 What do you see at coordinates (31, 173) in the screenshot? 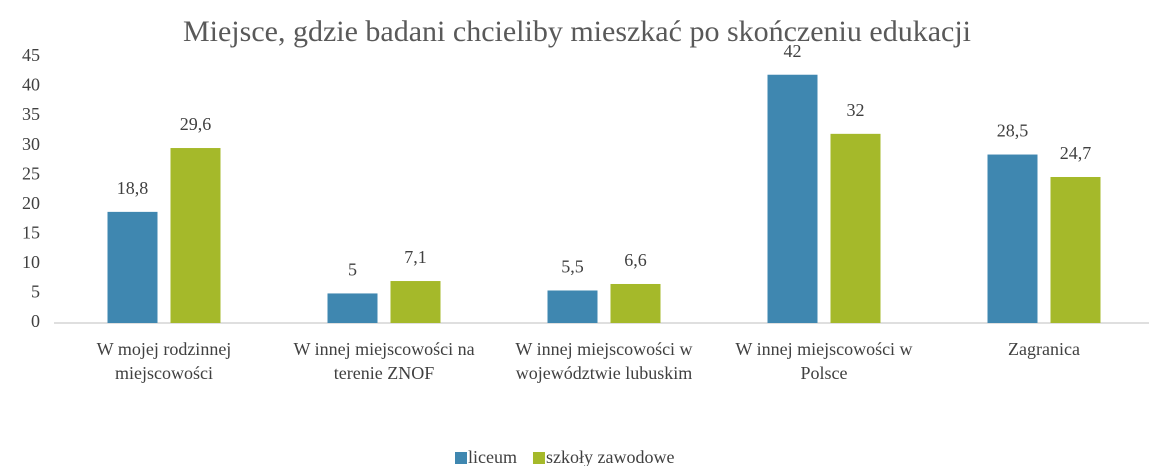
I see `y-tick-label: 25` at bounding box center [31, 173].